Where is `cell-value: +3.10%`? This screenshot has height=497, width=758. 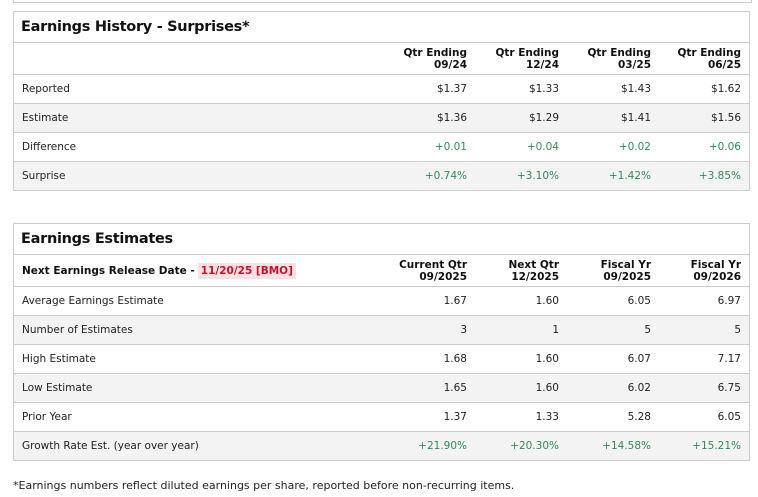
cell-value: +3.10% is located at coordinates (521, 175).